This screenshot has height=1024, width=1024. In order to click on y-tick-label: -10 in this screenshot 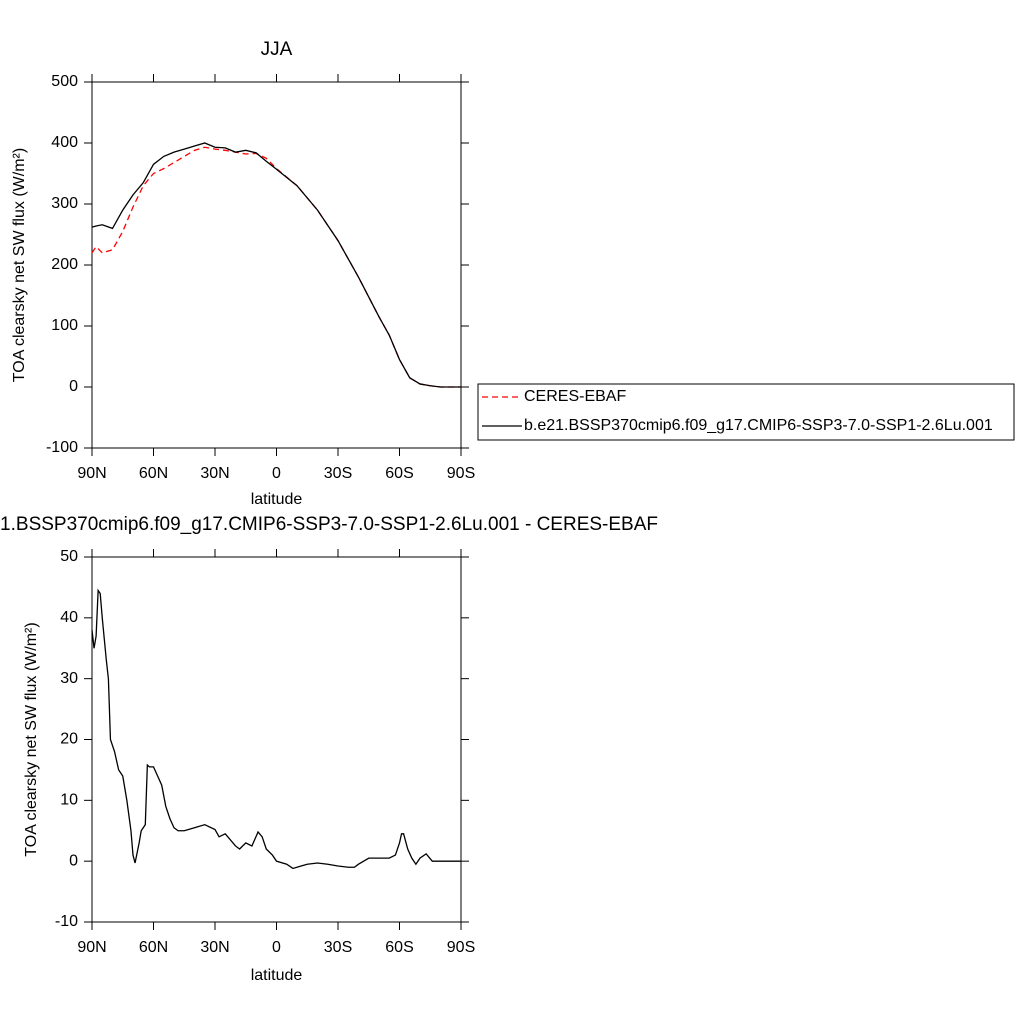, I will do `click(66, 921)`.